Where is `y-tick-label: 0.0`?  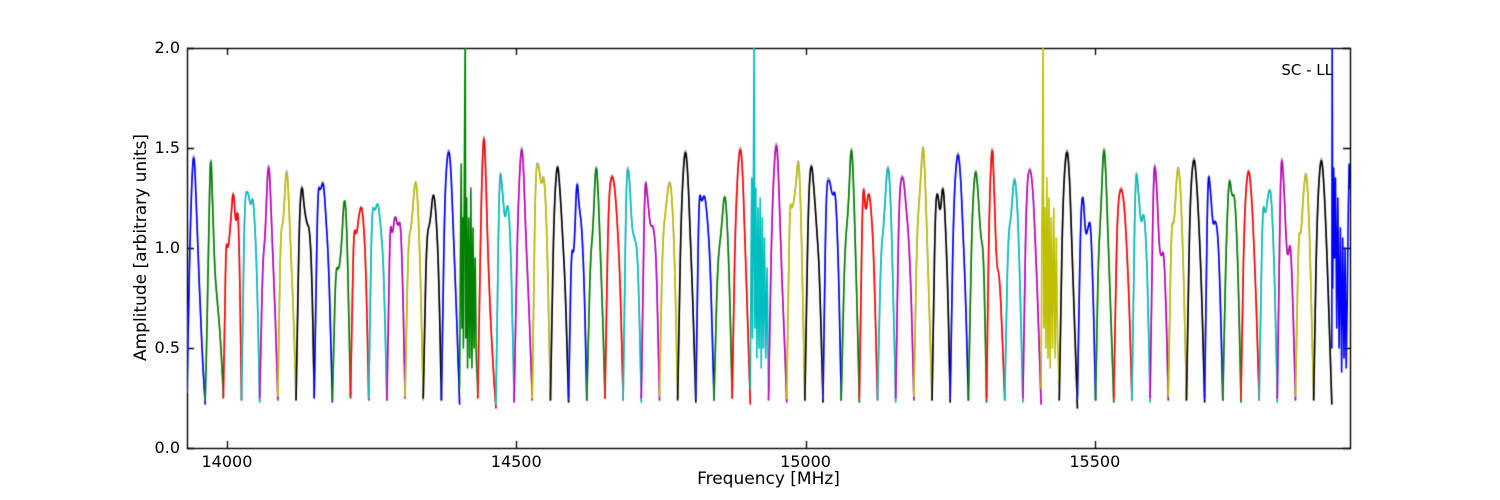
y-tick-label: 0.0 is located at coordinates (167, 447).